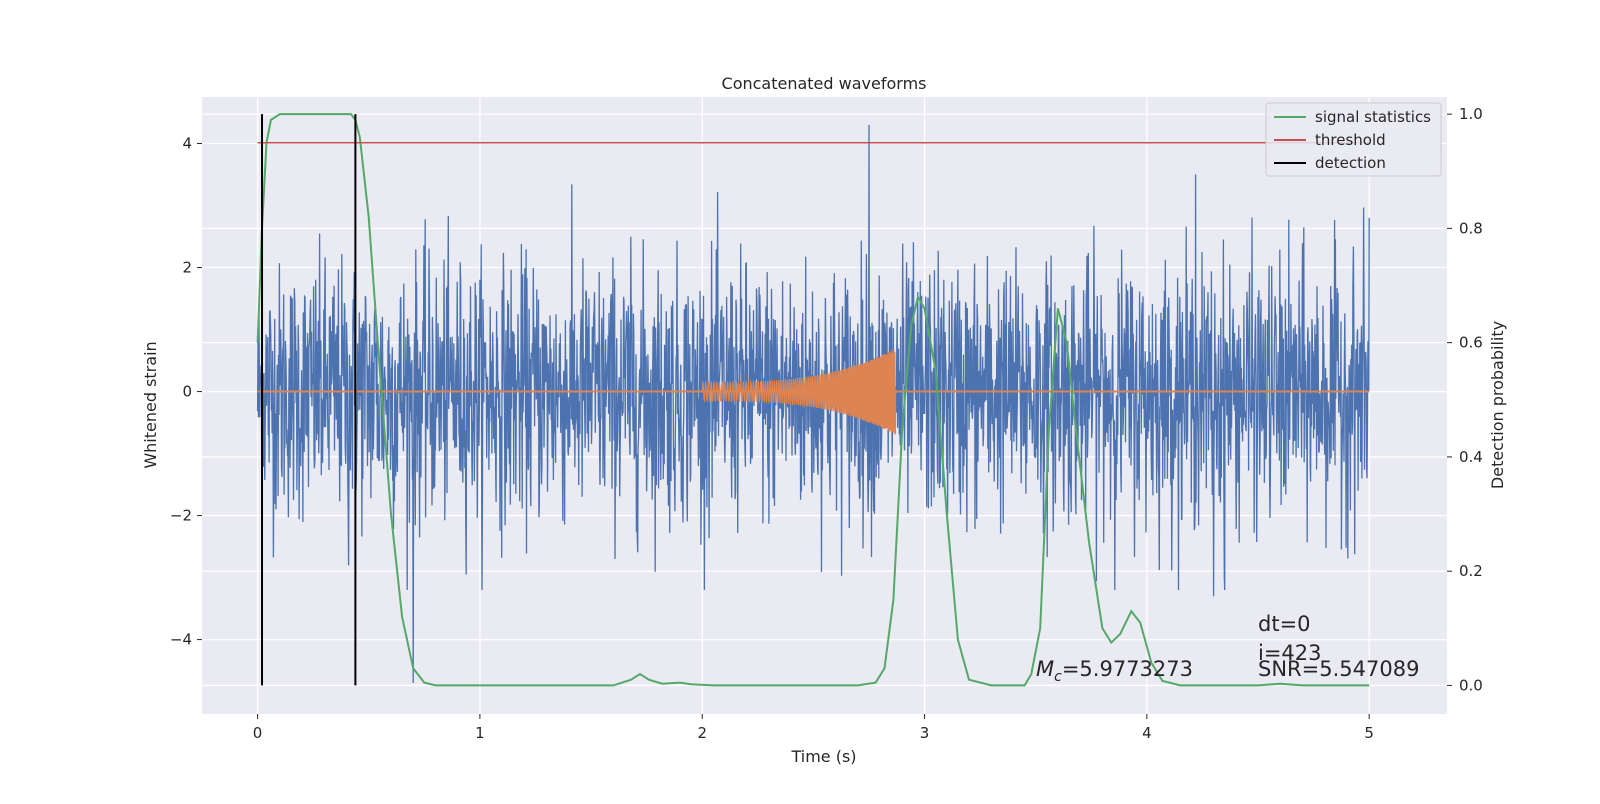 The width and height of the screenshot is (1600, 804). What do you see at coordinates (1471, 228) in the screenshot?
I see `right-y-tick-label: 0.8` at bounding box center [1471, 228].